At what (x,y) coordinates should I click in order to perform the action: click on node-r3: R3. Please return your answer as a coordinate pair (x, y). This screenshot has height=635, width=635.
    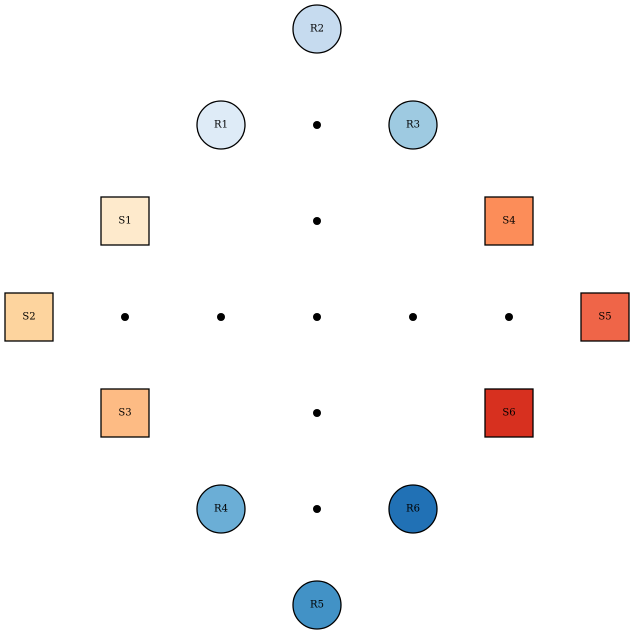
    Looking at the image, I should click on (413, 125).